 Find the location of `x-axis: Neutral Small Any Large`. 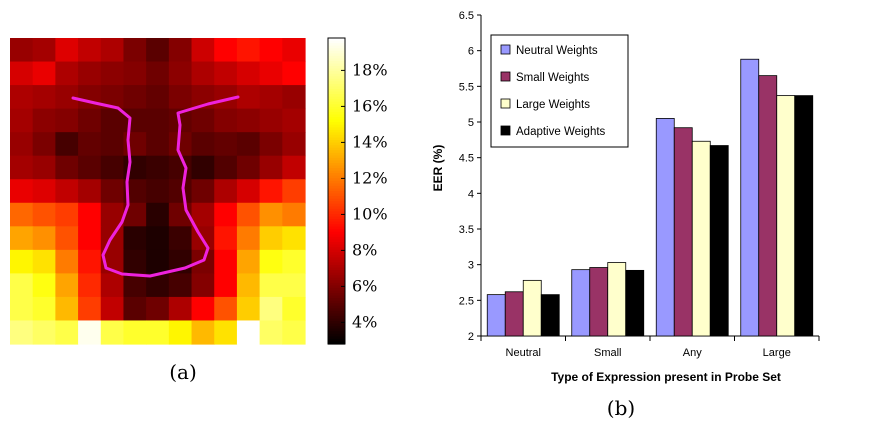

x-axis: Neutral Small Any Large is located at coordinates (650, 347).